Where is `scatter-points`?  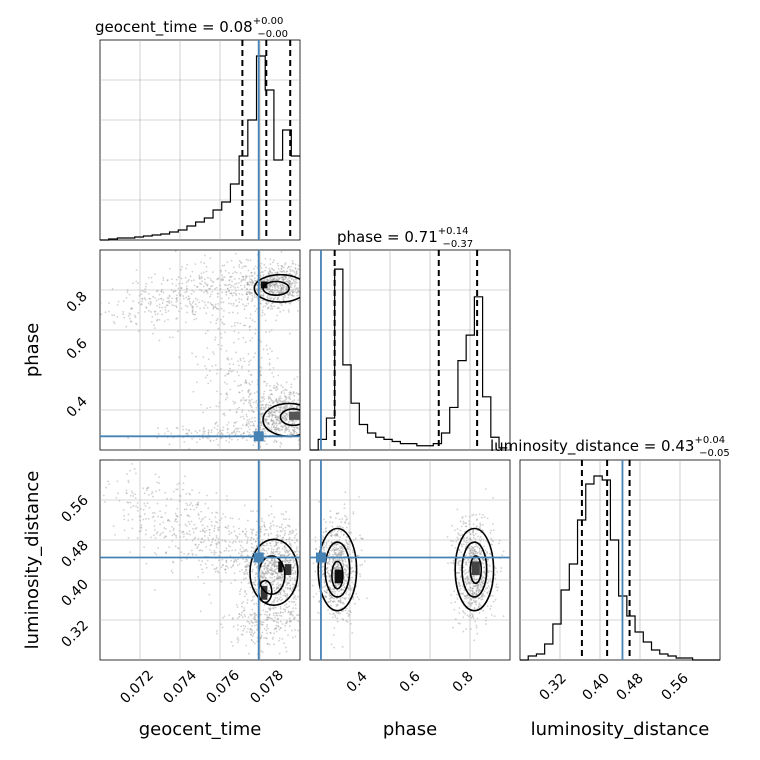
scatter-points is located at coordinates (408, 568).